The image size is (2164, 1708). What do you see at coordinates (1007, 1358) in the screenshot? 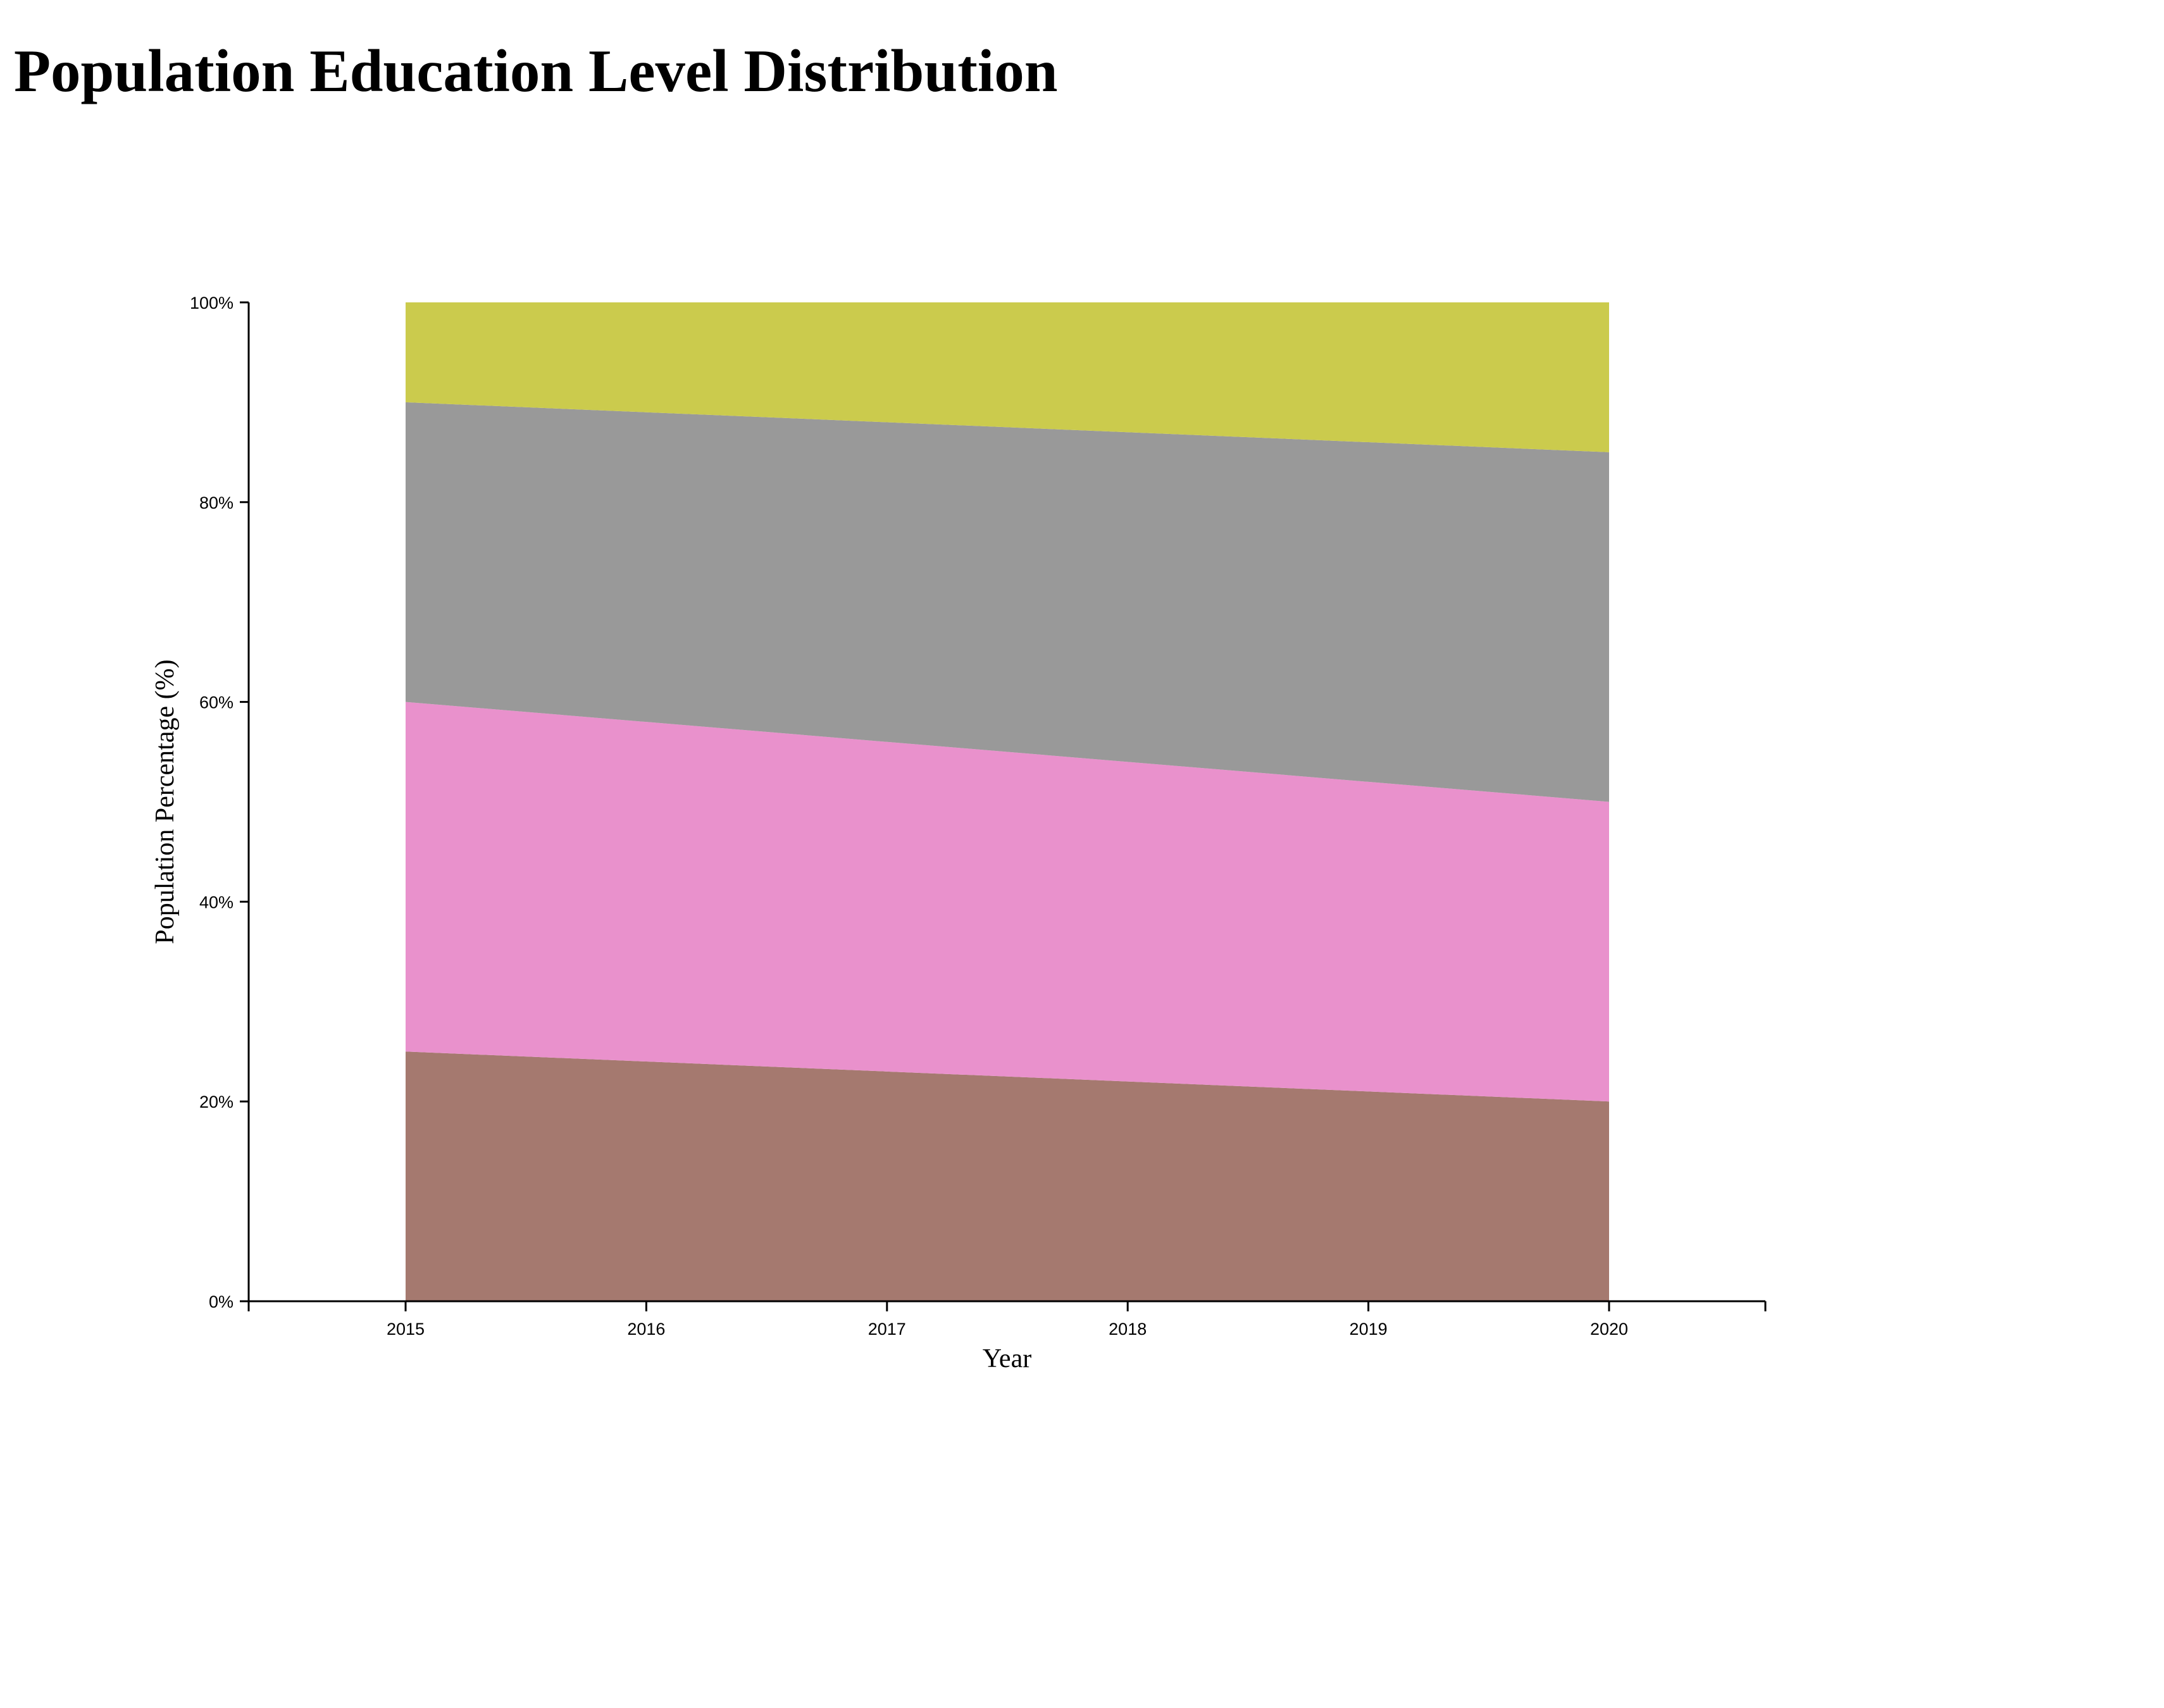
I see `x-axis-title: Year` at bounding box center [1007, 1358].